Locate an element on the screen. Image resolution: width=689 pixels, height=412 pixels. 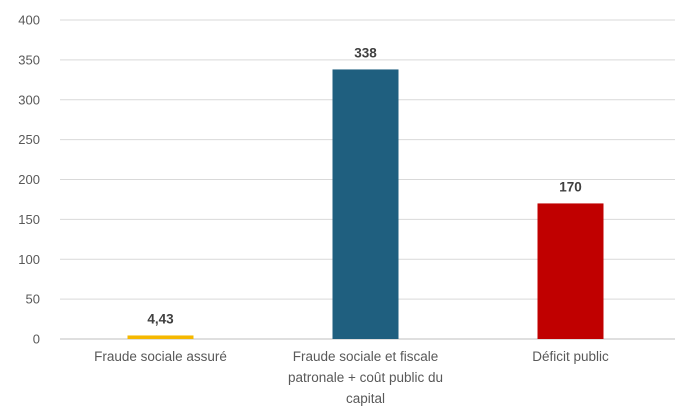
category-label: Fraude sociale assuré is located at coordinates (160, 356).